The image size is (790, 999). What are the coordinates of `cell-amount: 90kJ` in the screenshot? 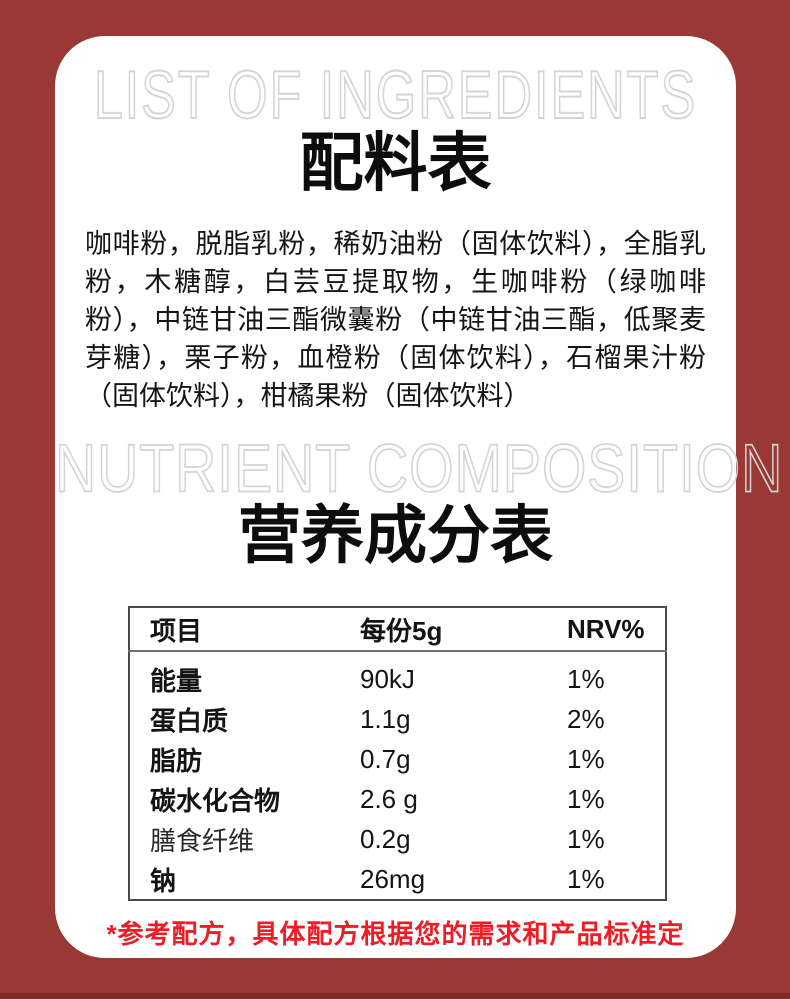 It's located at (387, 678).